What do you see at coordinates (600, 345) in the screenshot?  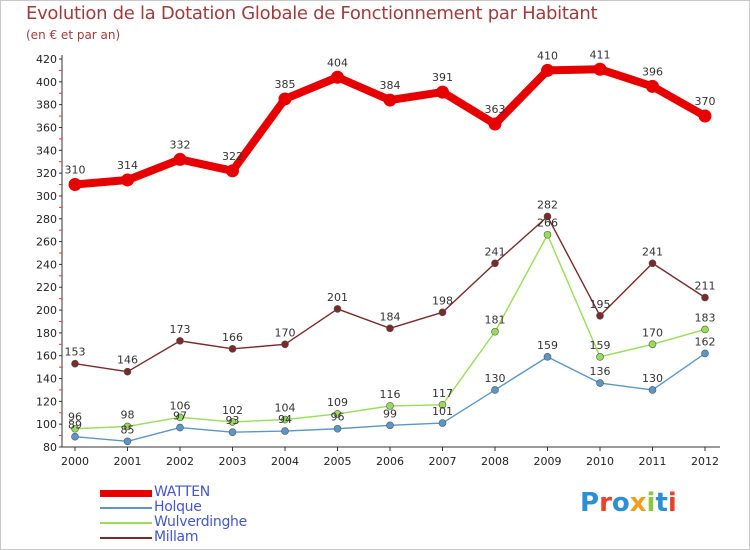 I see `data-label-wulverdinghe: 159` at bounding box center [600, 345].